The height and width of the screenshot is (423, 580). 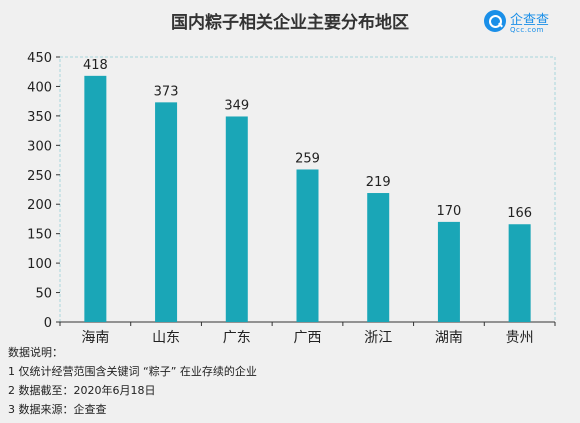 What do you see at coordinates (95, 337) in the screenshot?
I see `x-tick-label: 海南` at bounding box center [95, 337].